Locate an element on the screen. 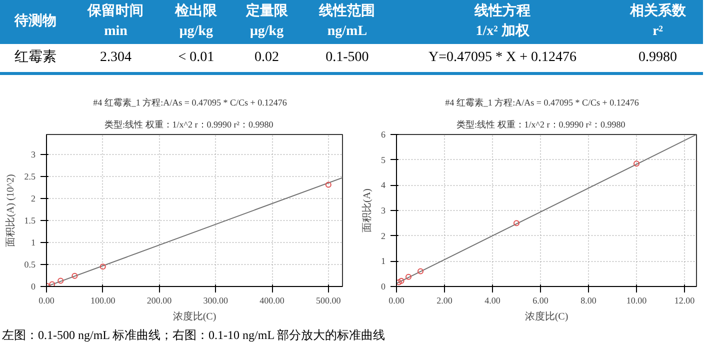 The image size is (707, 350). y-axis-title: 面积比(A) (10^2) is located at coordinates (10, 210).